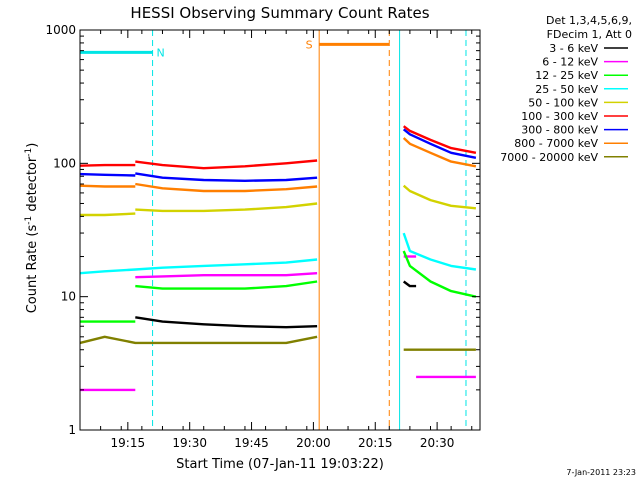 The image size is (640, 480). Describe the element at coordinates (556, 143) in the screenshot. I see `legend-entry-label: 800 - 7000 keV` at that location.